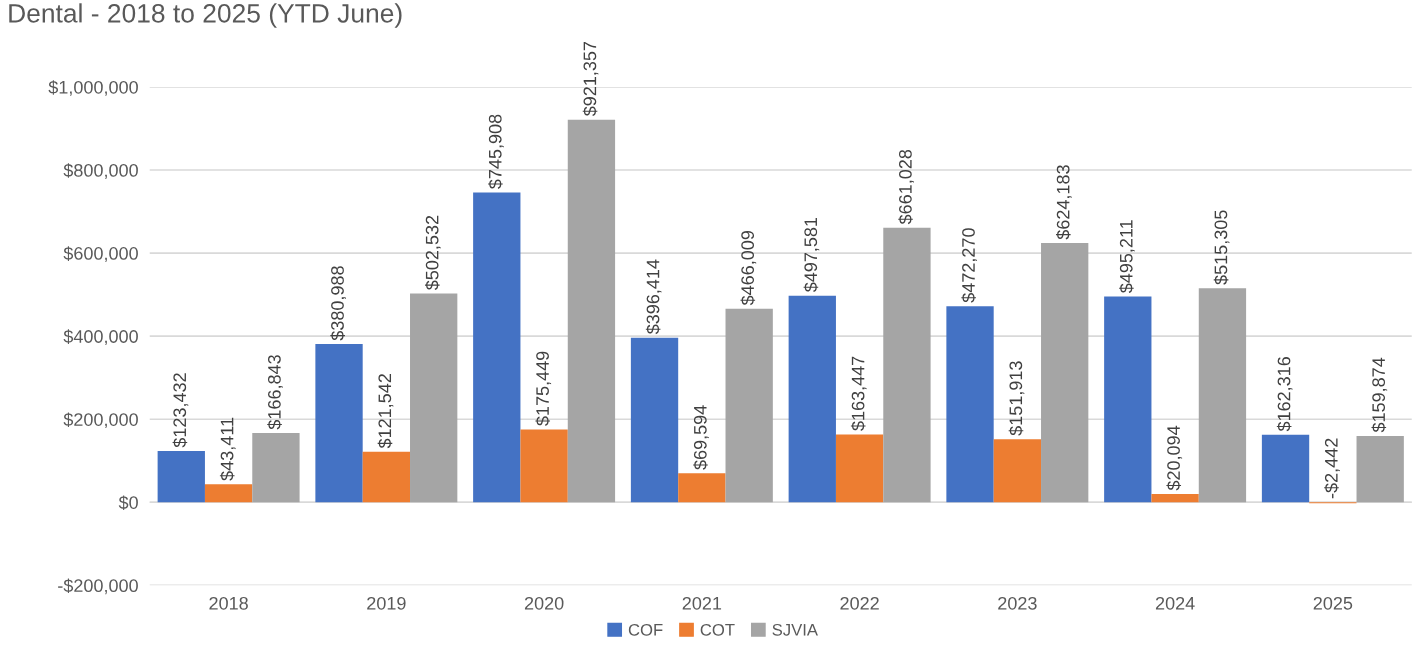 Image resolution: width=1426 pixels, height=654 pixels. What do you see at coordinates (1379, 395) in the screenshot?
I see `data-label: $159,874` at bounding box center [1379, 395].